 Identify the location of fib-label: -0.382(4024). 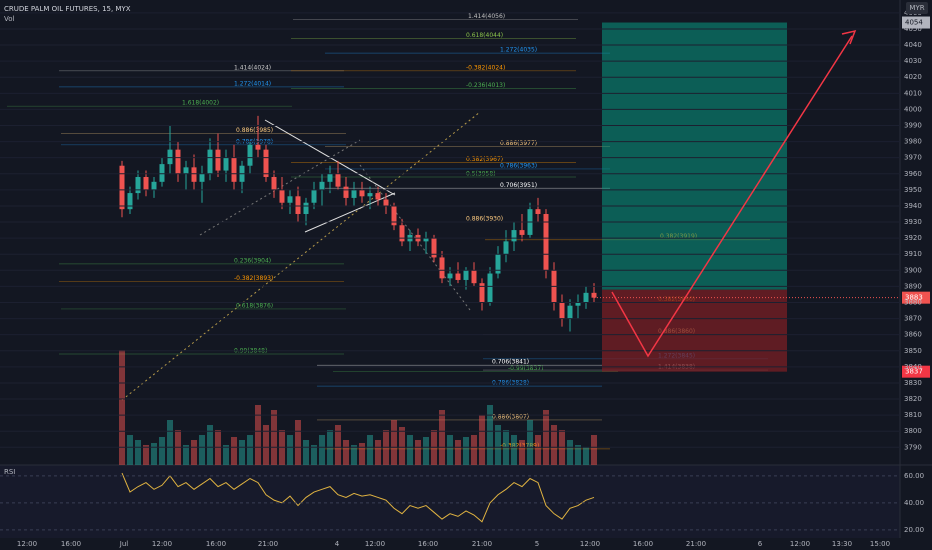
(485, 67).